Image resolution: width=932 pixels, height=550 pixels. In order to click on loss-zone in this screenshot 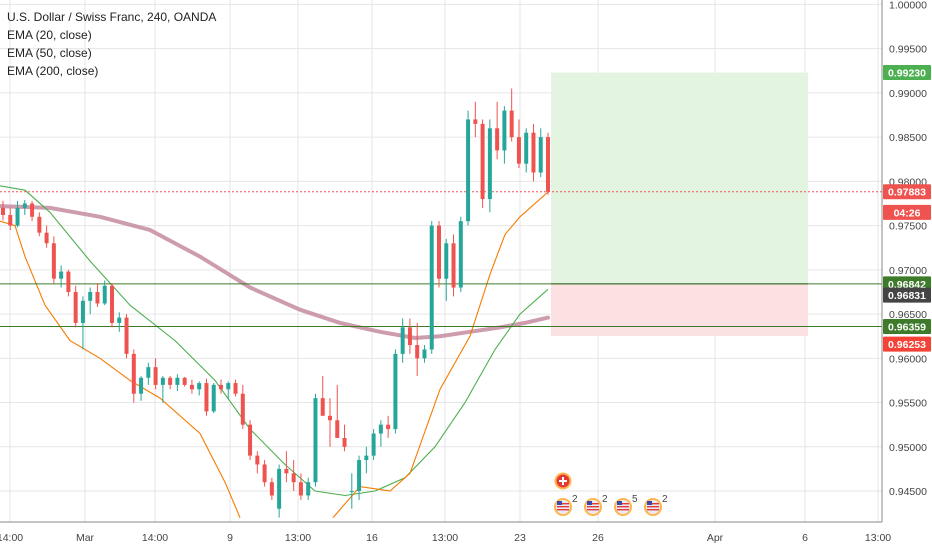, I will do `click(679, 309)`.